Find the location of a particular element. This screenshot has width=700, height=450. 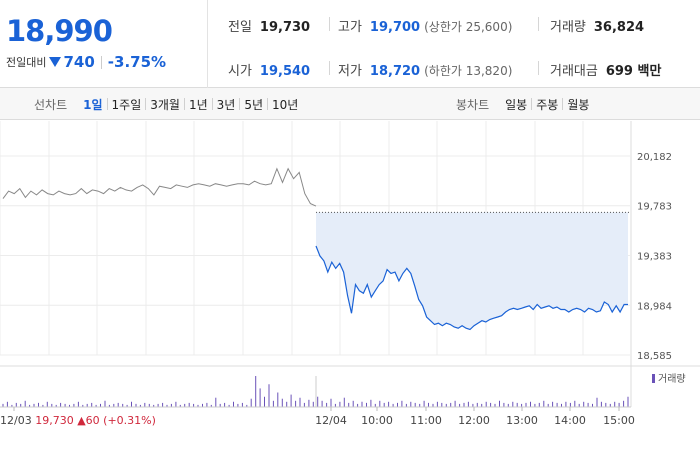

y-tick-label: 18,984 is located at coordinates (654, 306).